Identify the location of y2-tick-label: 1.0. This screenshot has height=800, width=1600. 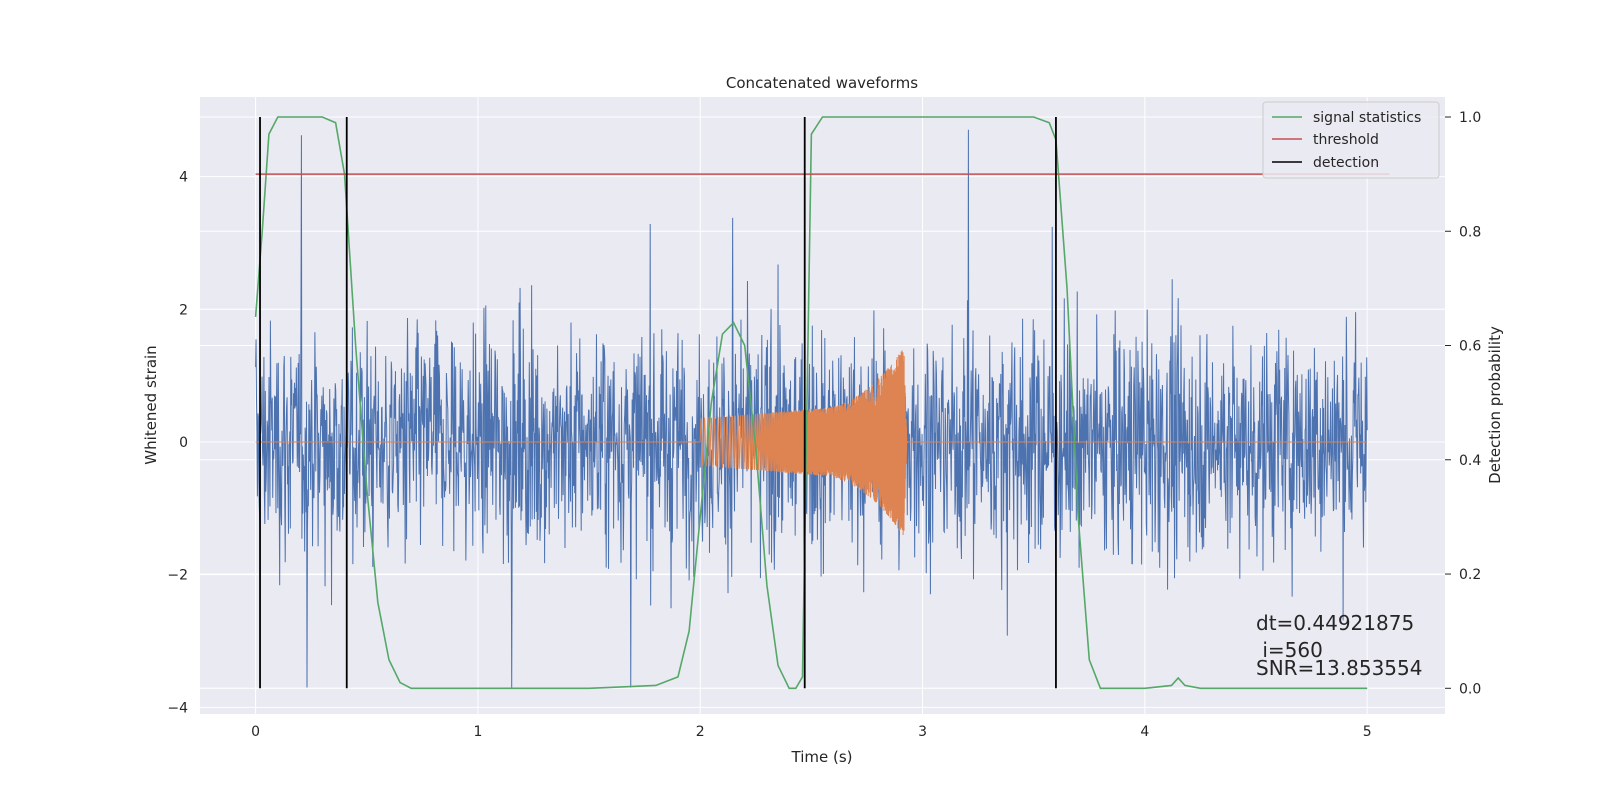
(1470, 118).